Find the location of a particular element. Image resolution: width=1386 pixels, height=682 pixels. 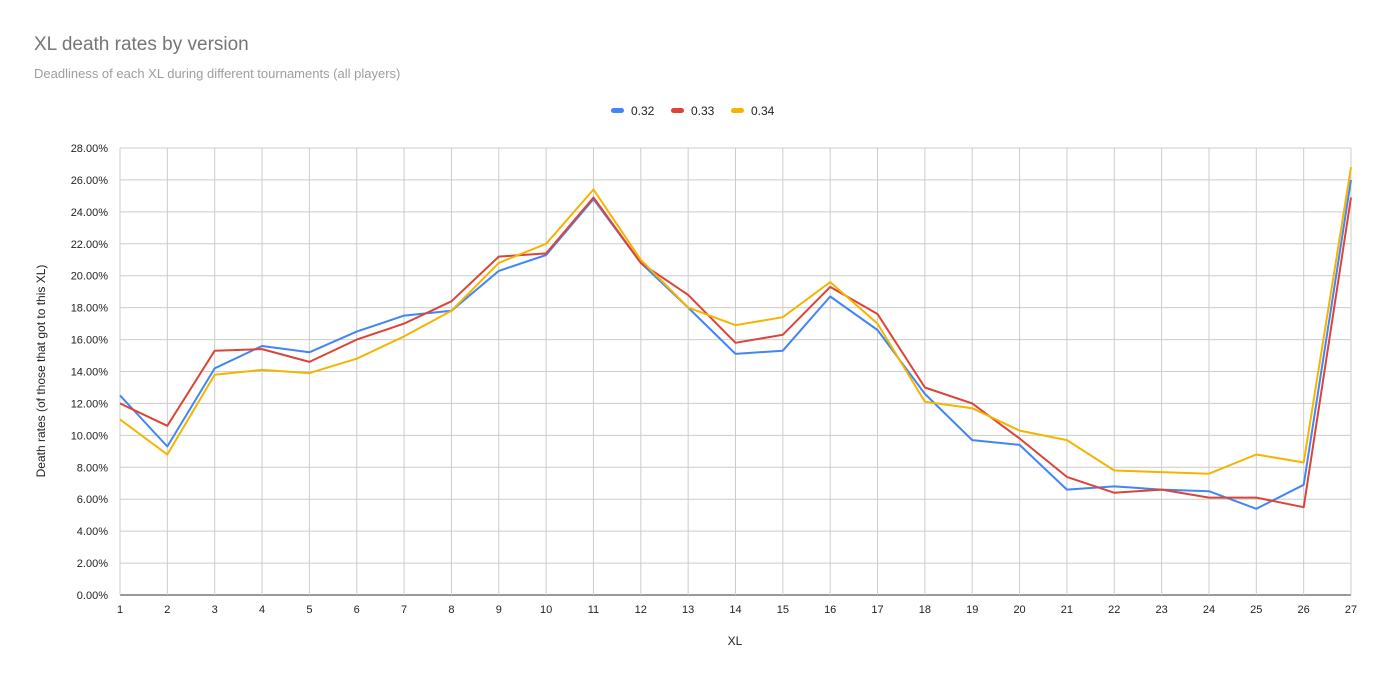

y-tick-label: 14.00% is located at coordinates (90, 373).